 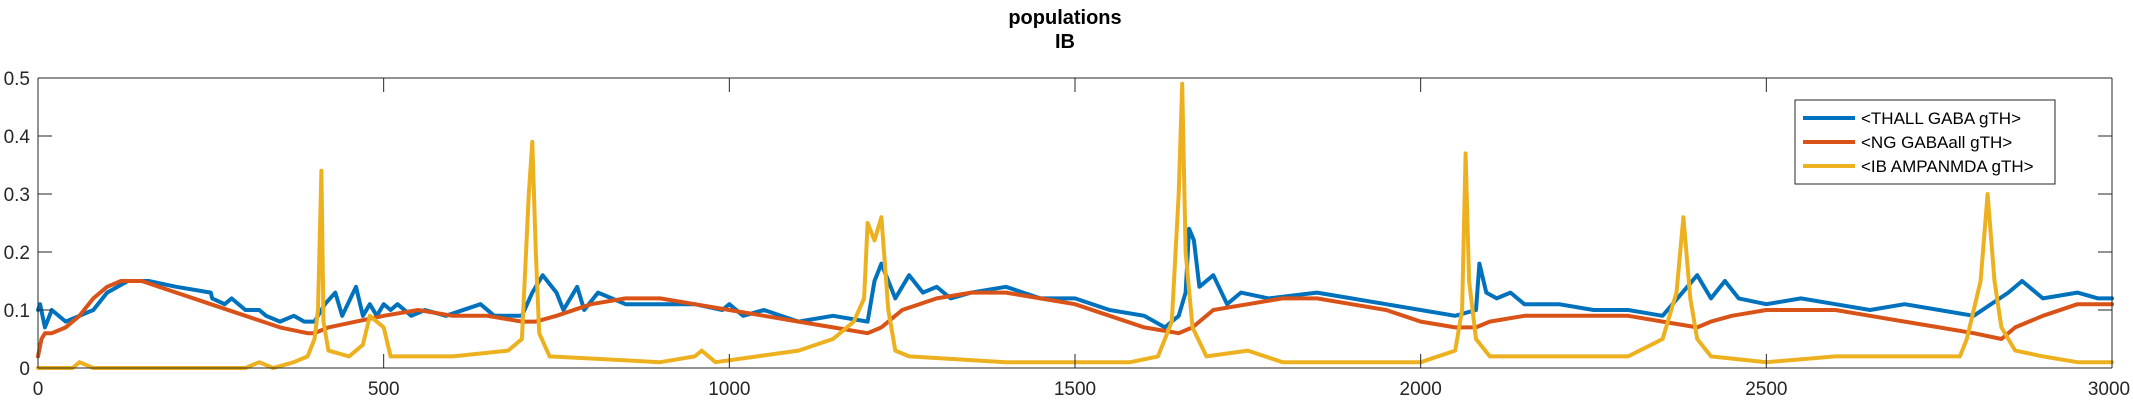 What do you see at coordinates (1947, 166) in the screenshot?
I see `legend-label-3: <IB AMPANMDA gTH>` at bounding box center [1947, 166].